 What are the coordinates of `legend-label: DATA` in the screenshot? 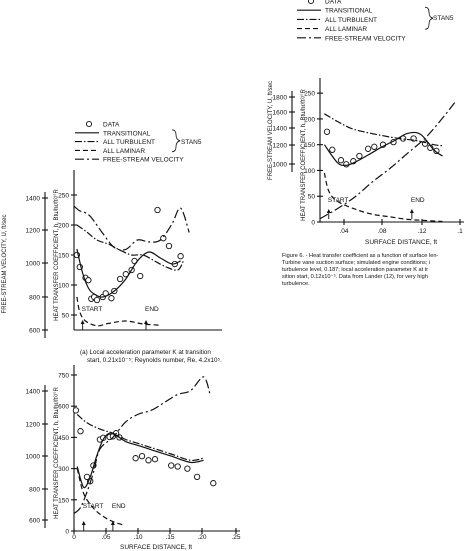 It's located at (333, 3).